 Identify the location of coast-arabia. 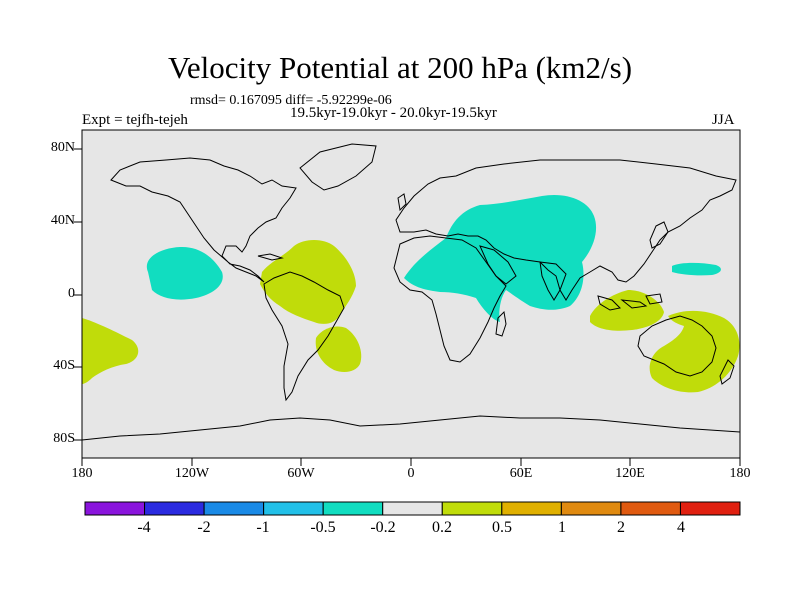
(498, 265).